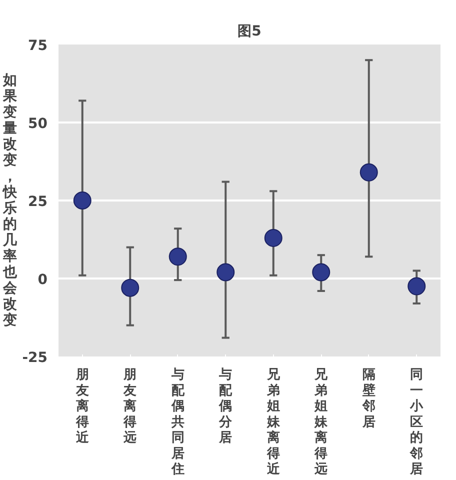  Describe the element at coordinates (130, 407) in the screenshot. I see `x-tick-label: 朋友离得远` at that location.